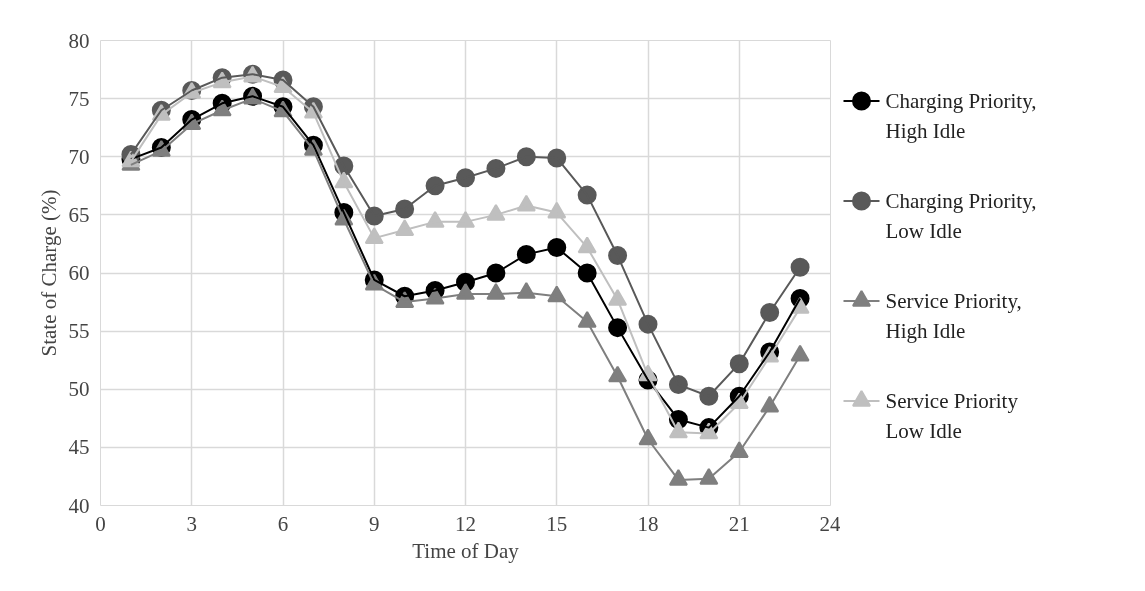 The height and width of the screenshot is (591, 1145). What do you see at coordinates (648, 523) in the screenshot?
I see `x-tick-label: 18` at bounding box center [648, 523].